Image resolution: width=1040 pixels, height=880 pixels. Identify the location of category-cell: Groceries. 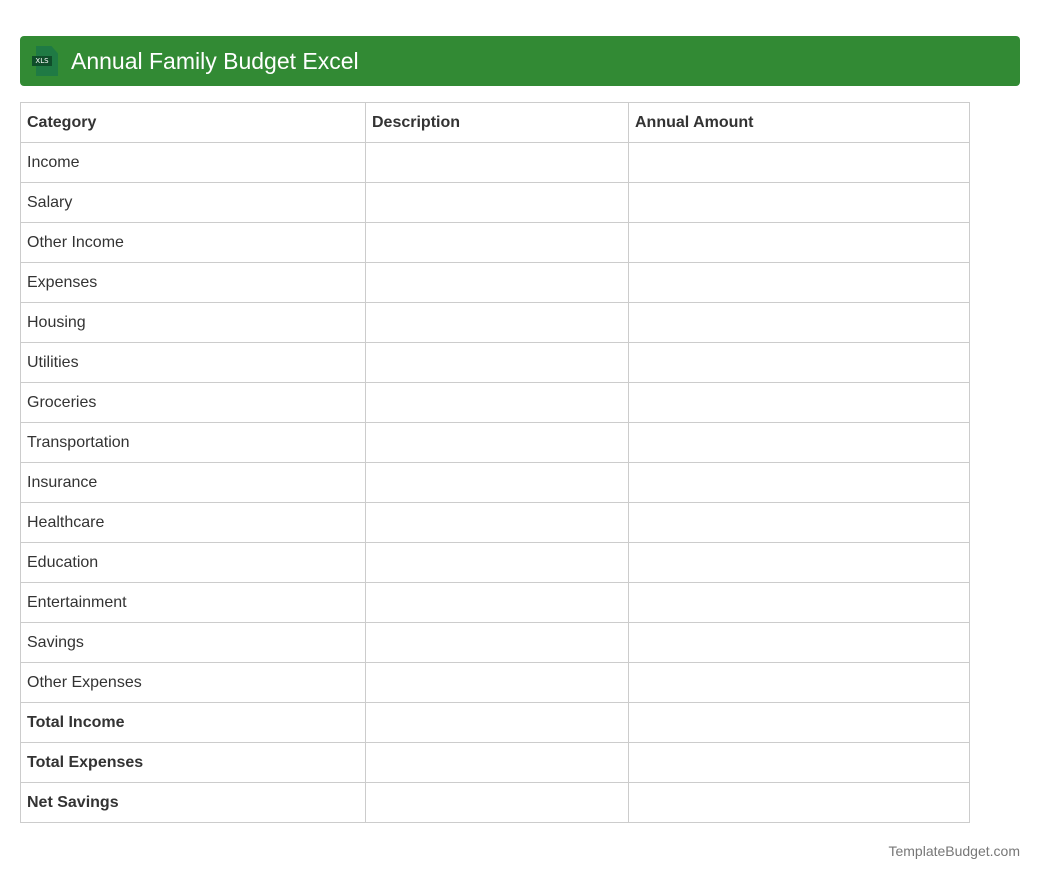
(193, 402).